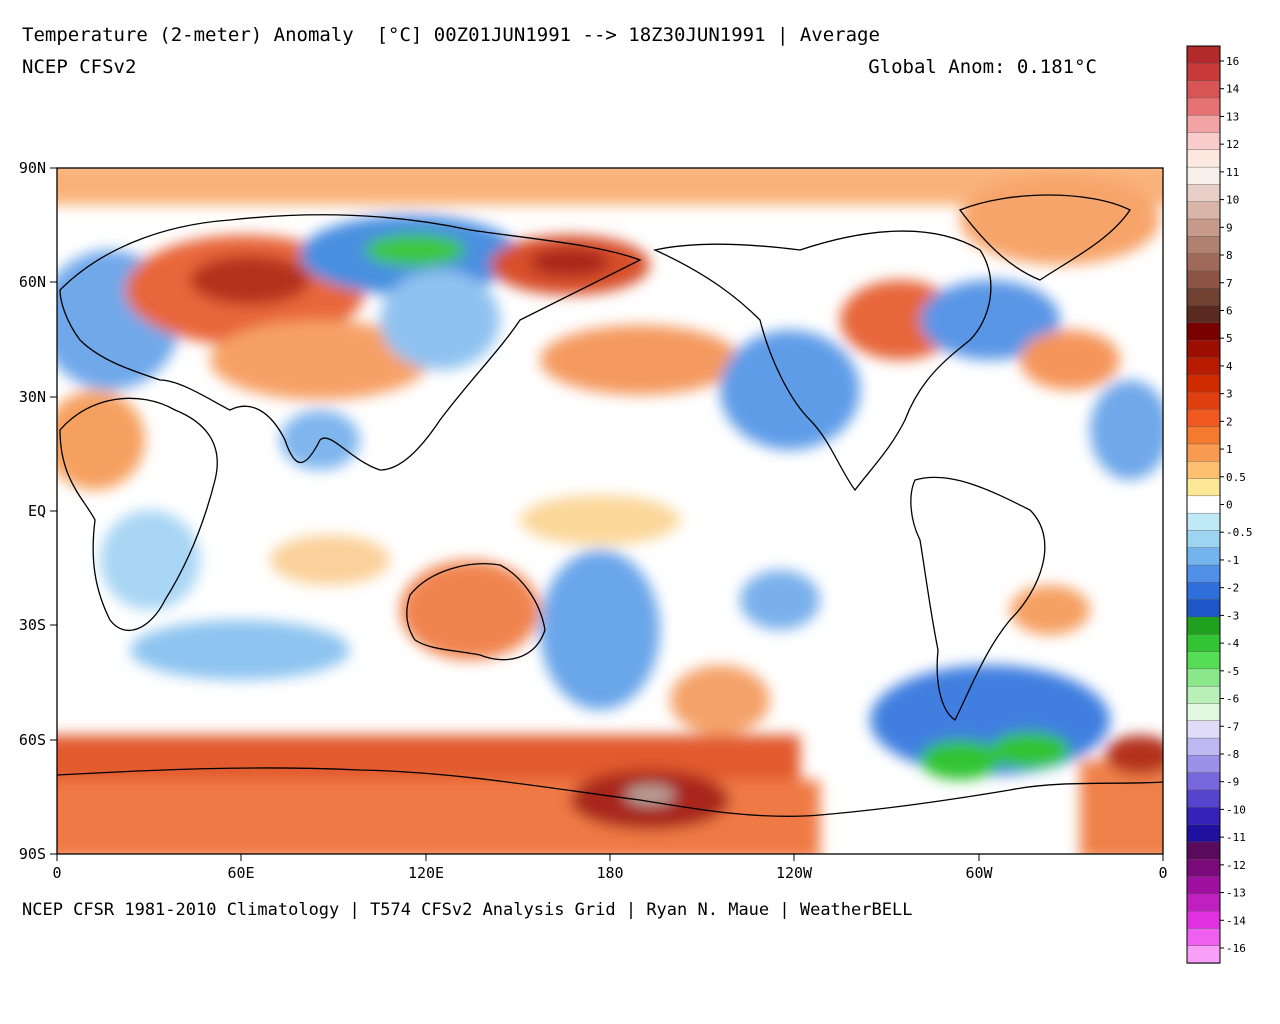 The height and width of the screenshot is (1024, 1280). I want to click on colorbar-label: -1, so click(1232, 560).